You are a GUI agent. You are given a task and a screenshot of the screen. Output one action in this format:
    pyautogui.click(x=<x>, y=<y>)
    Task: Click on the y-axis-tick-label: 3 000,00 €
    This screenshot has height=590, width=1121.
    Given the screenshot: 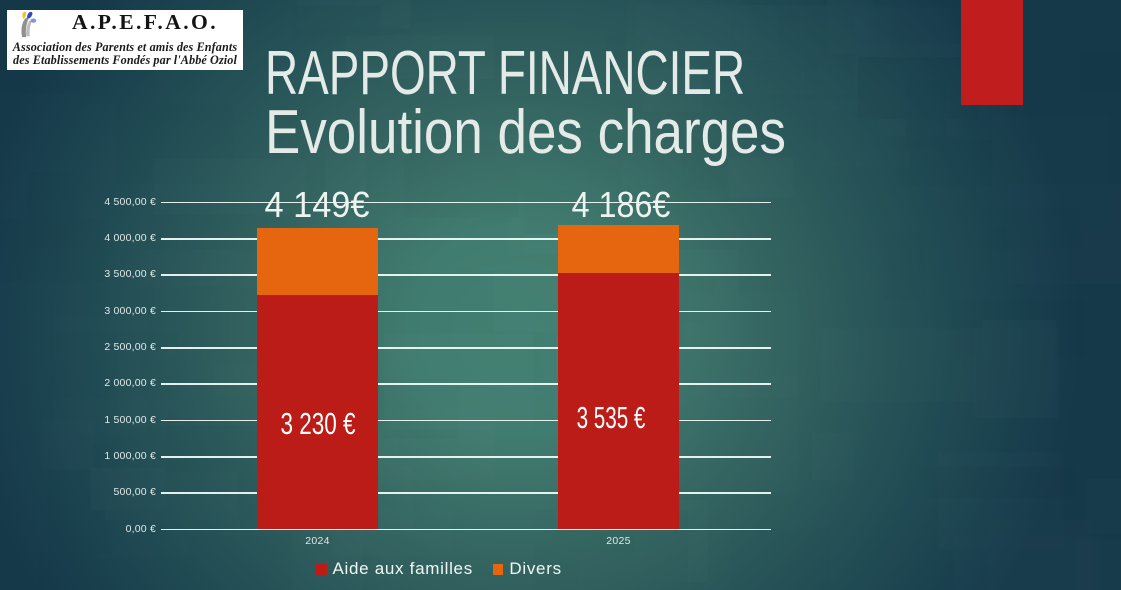 What is the action you would take?
    pyautogui.click(x=130, y=310)
    